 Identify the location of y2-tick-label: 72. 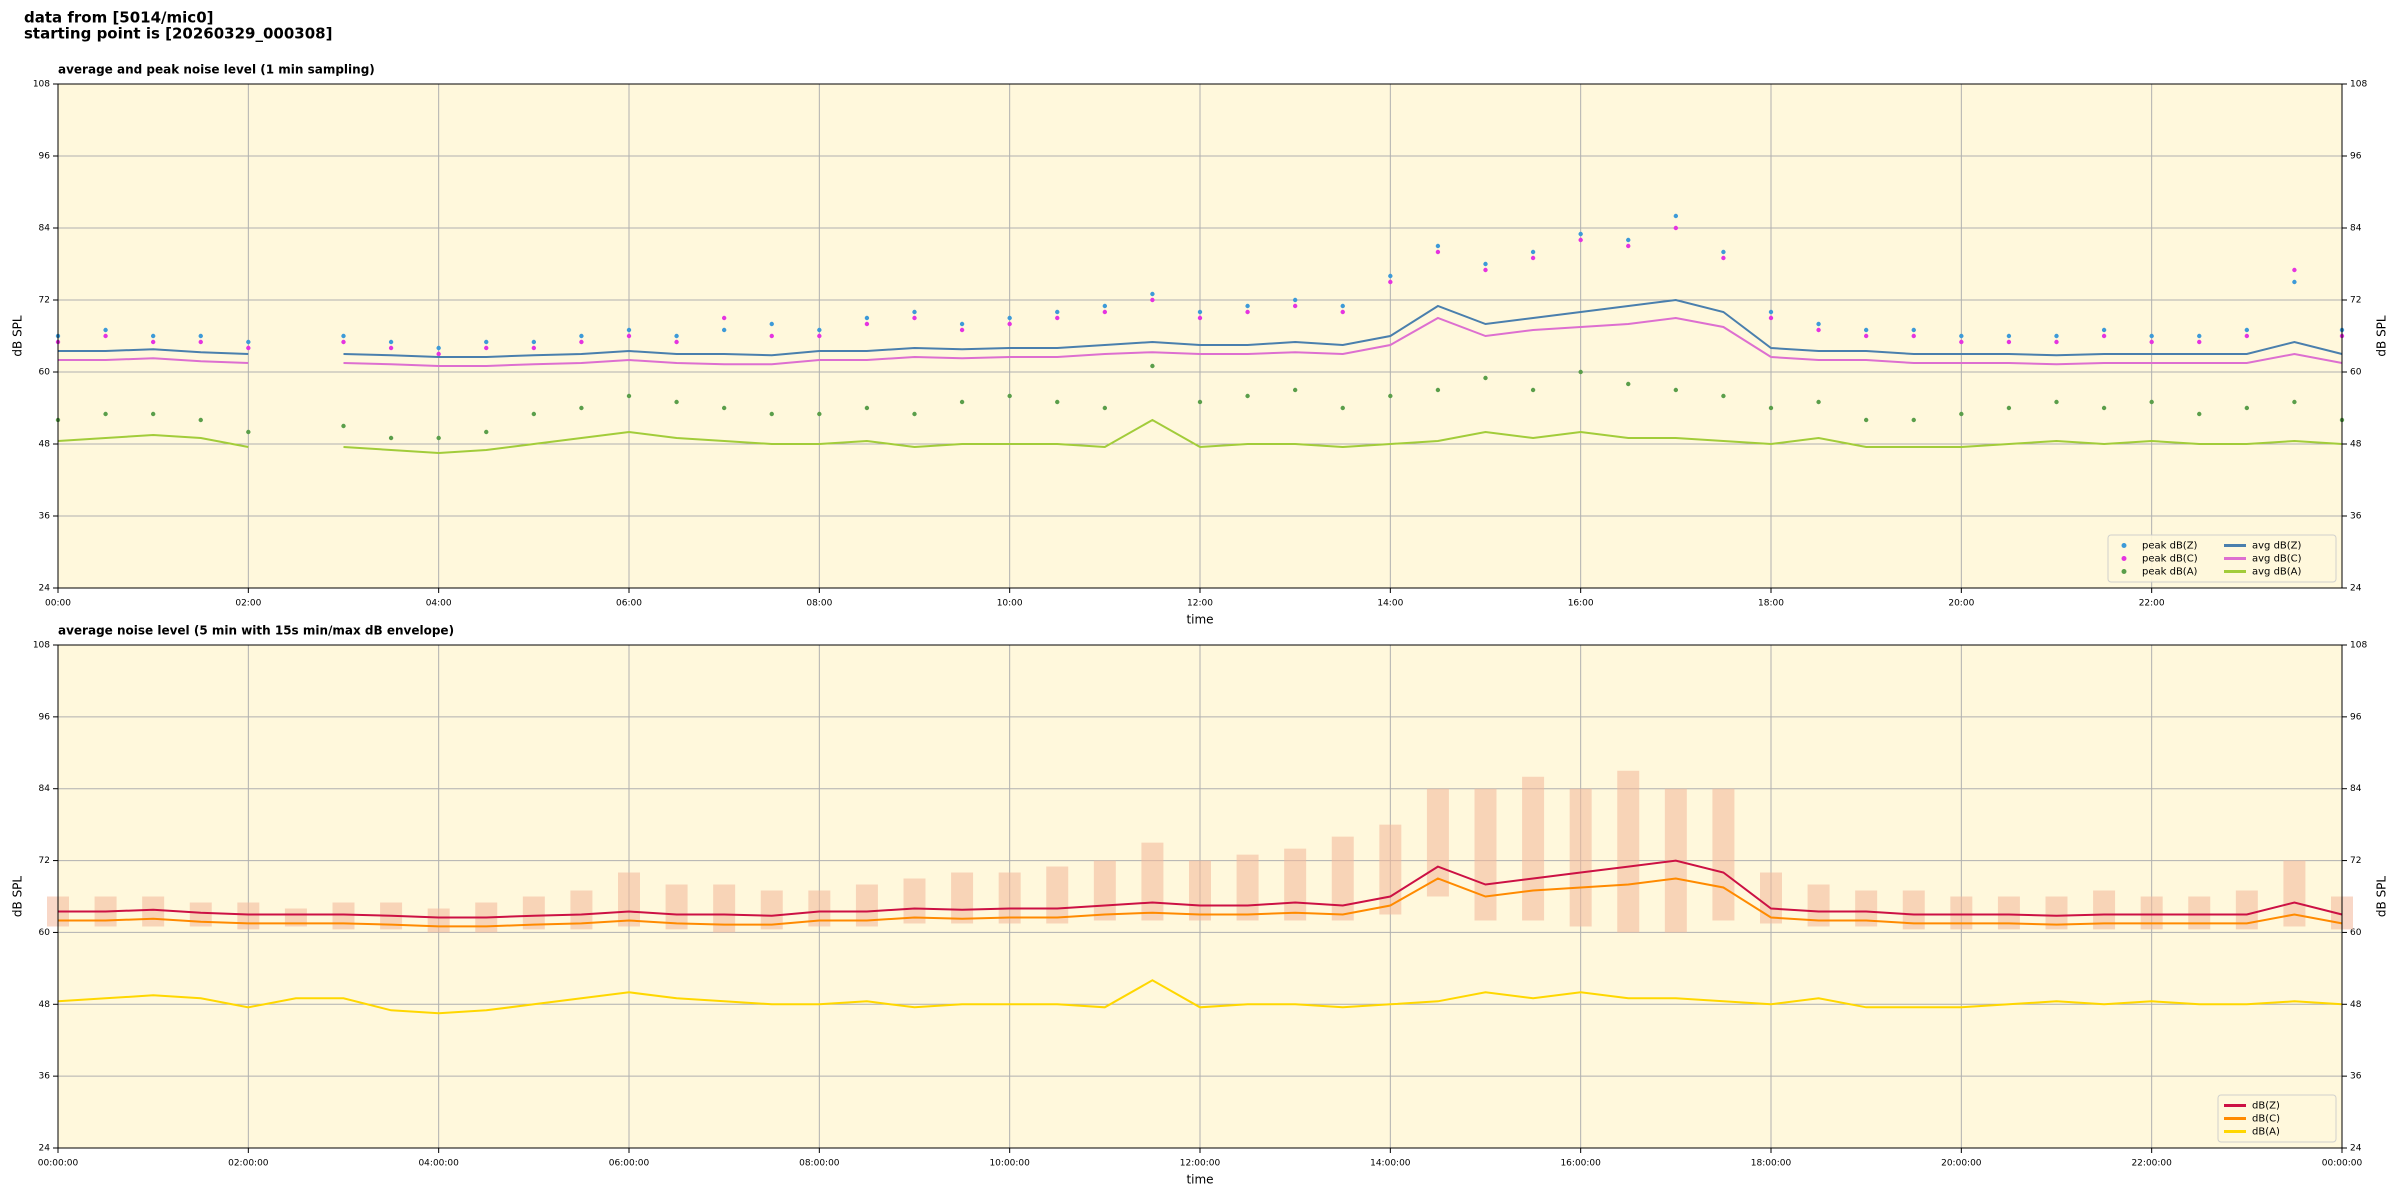
(2355, 861).